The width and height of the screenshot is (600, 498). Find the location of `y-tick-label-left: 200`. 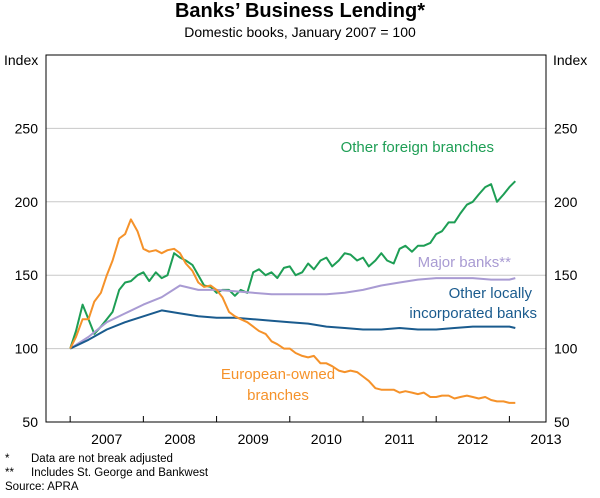

y-tick-label-left: 200 is located at coordinates (27, 202).